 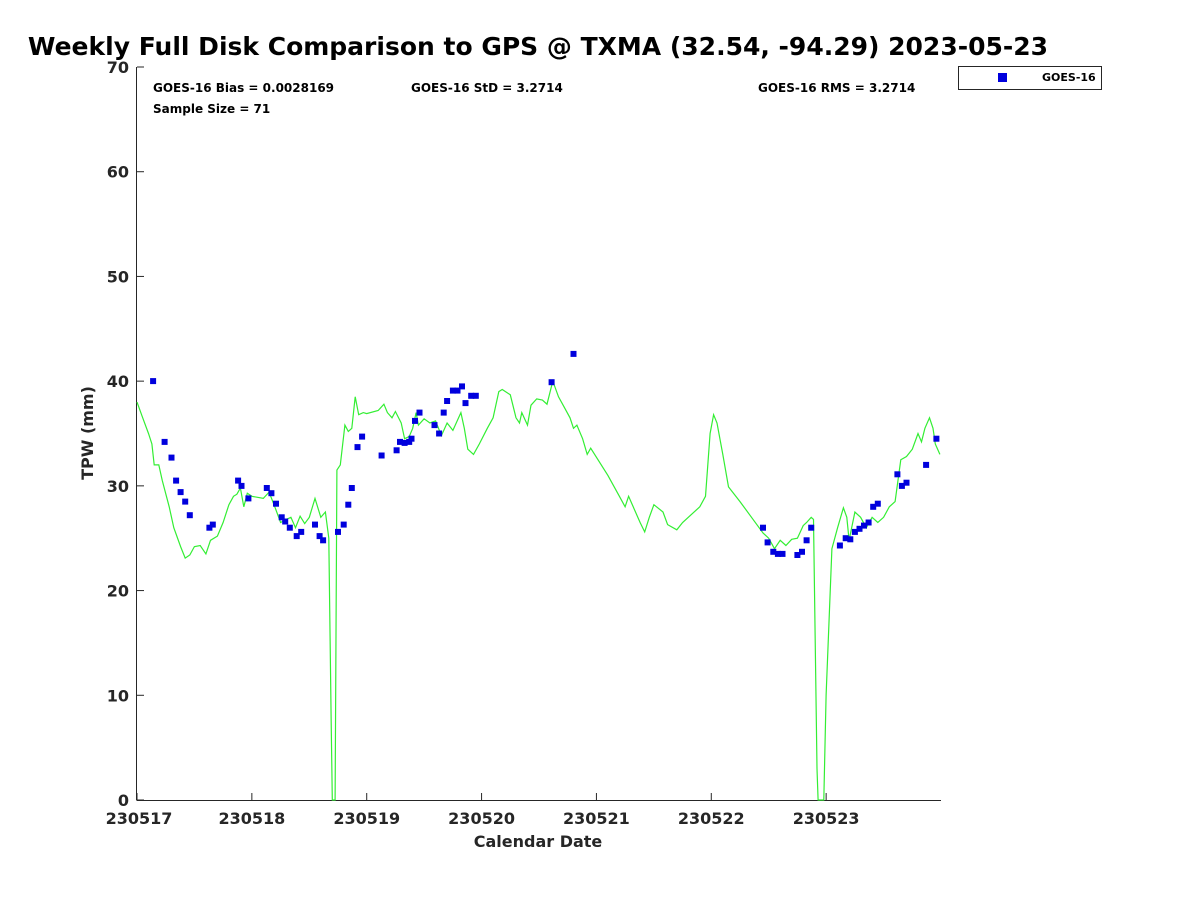 What do you see at coordinates (125, 434) in the screenshot?
I see `y-ticks: 0 10 20 30 40 50 60 70` at bounding box center [125, 434].